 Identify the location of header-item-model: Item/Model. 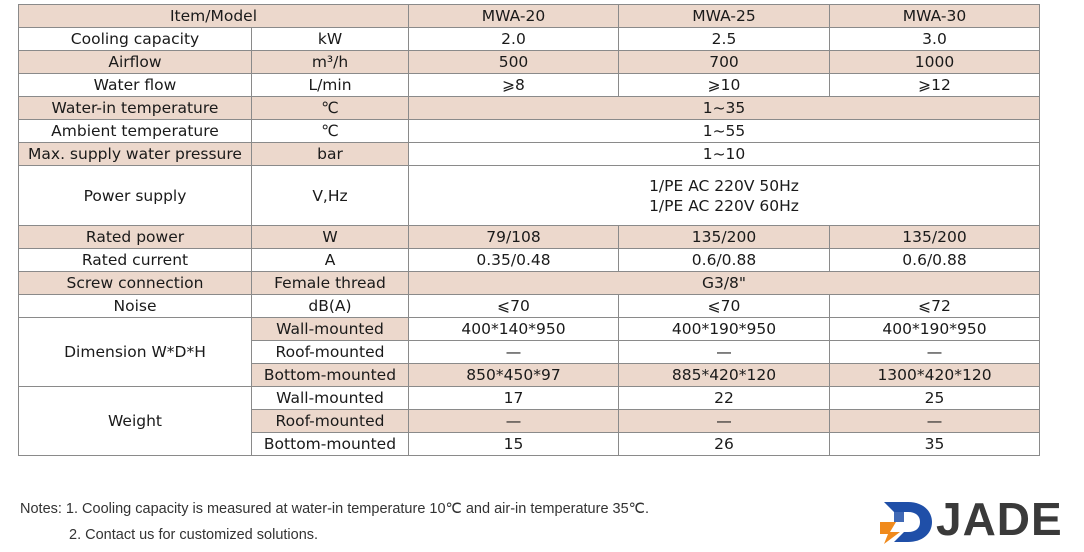
(213, 16).